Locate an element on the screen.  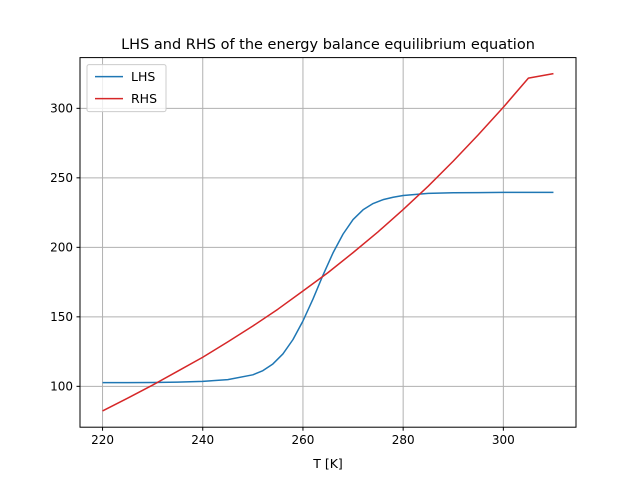
x-tick-label: 260 is located at coordinates (302, 440).